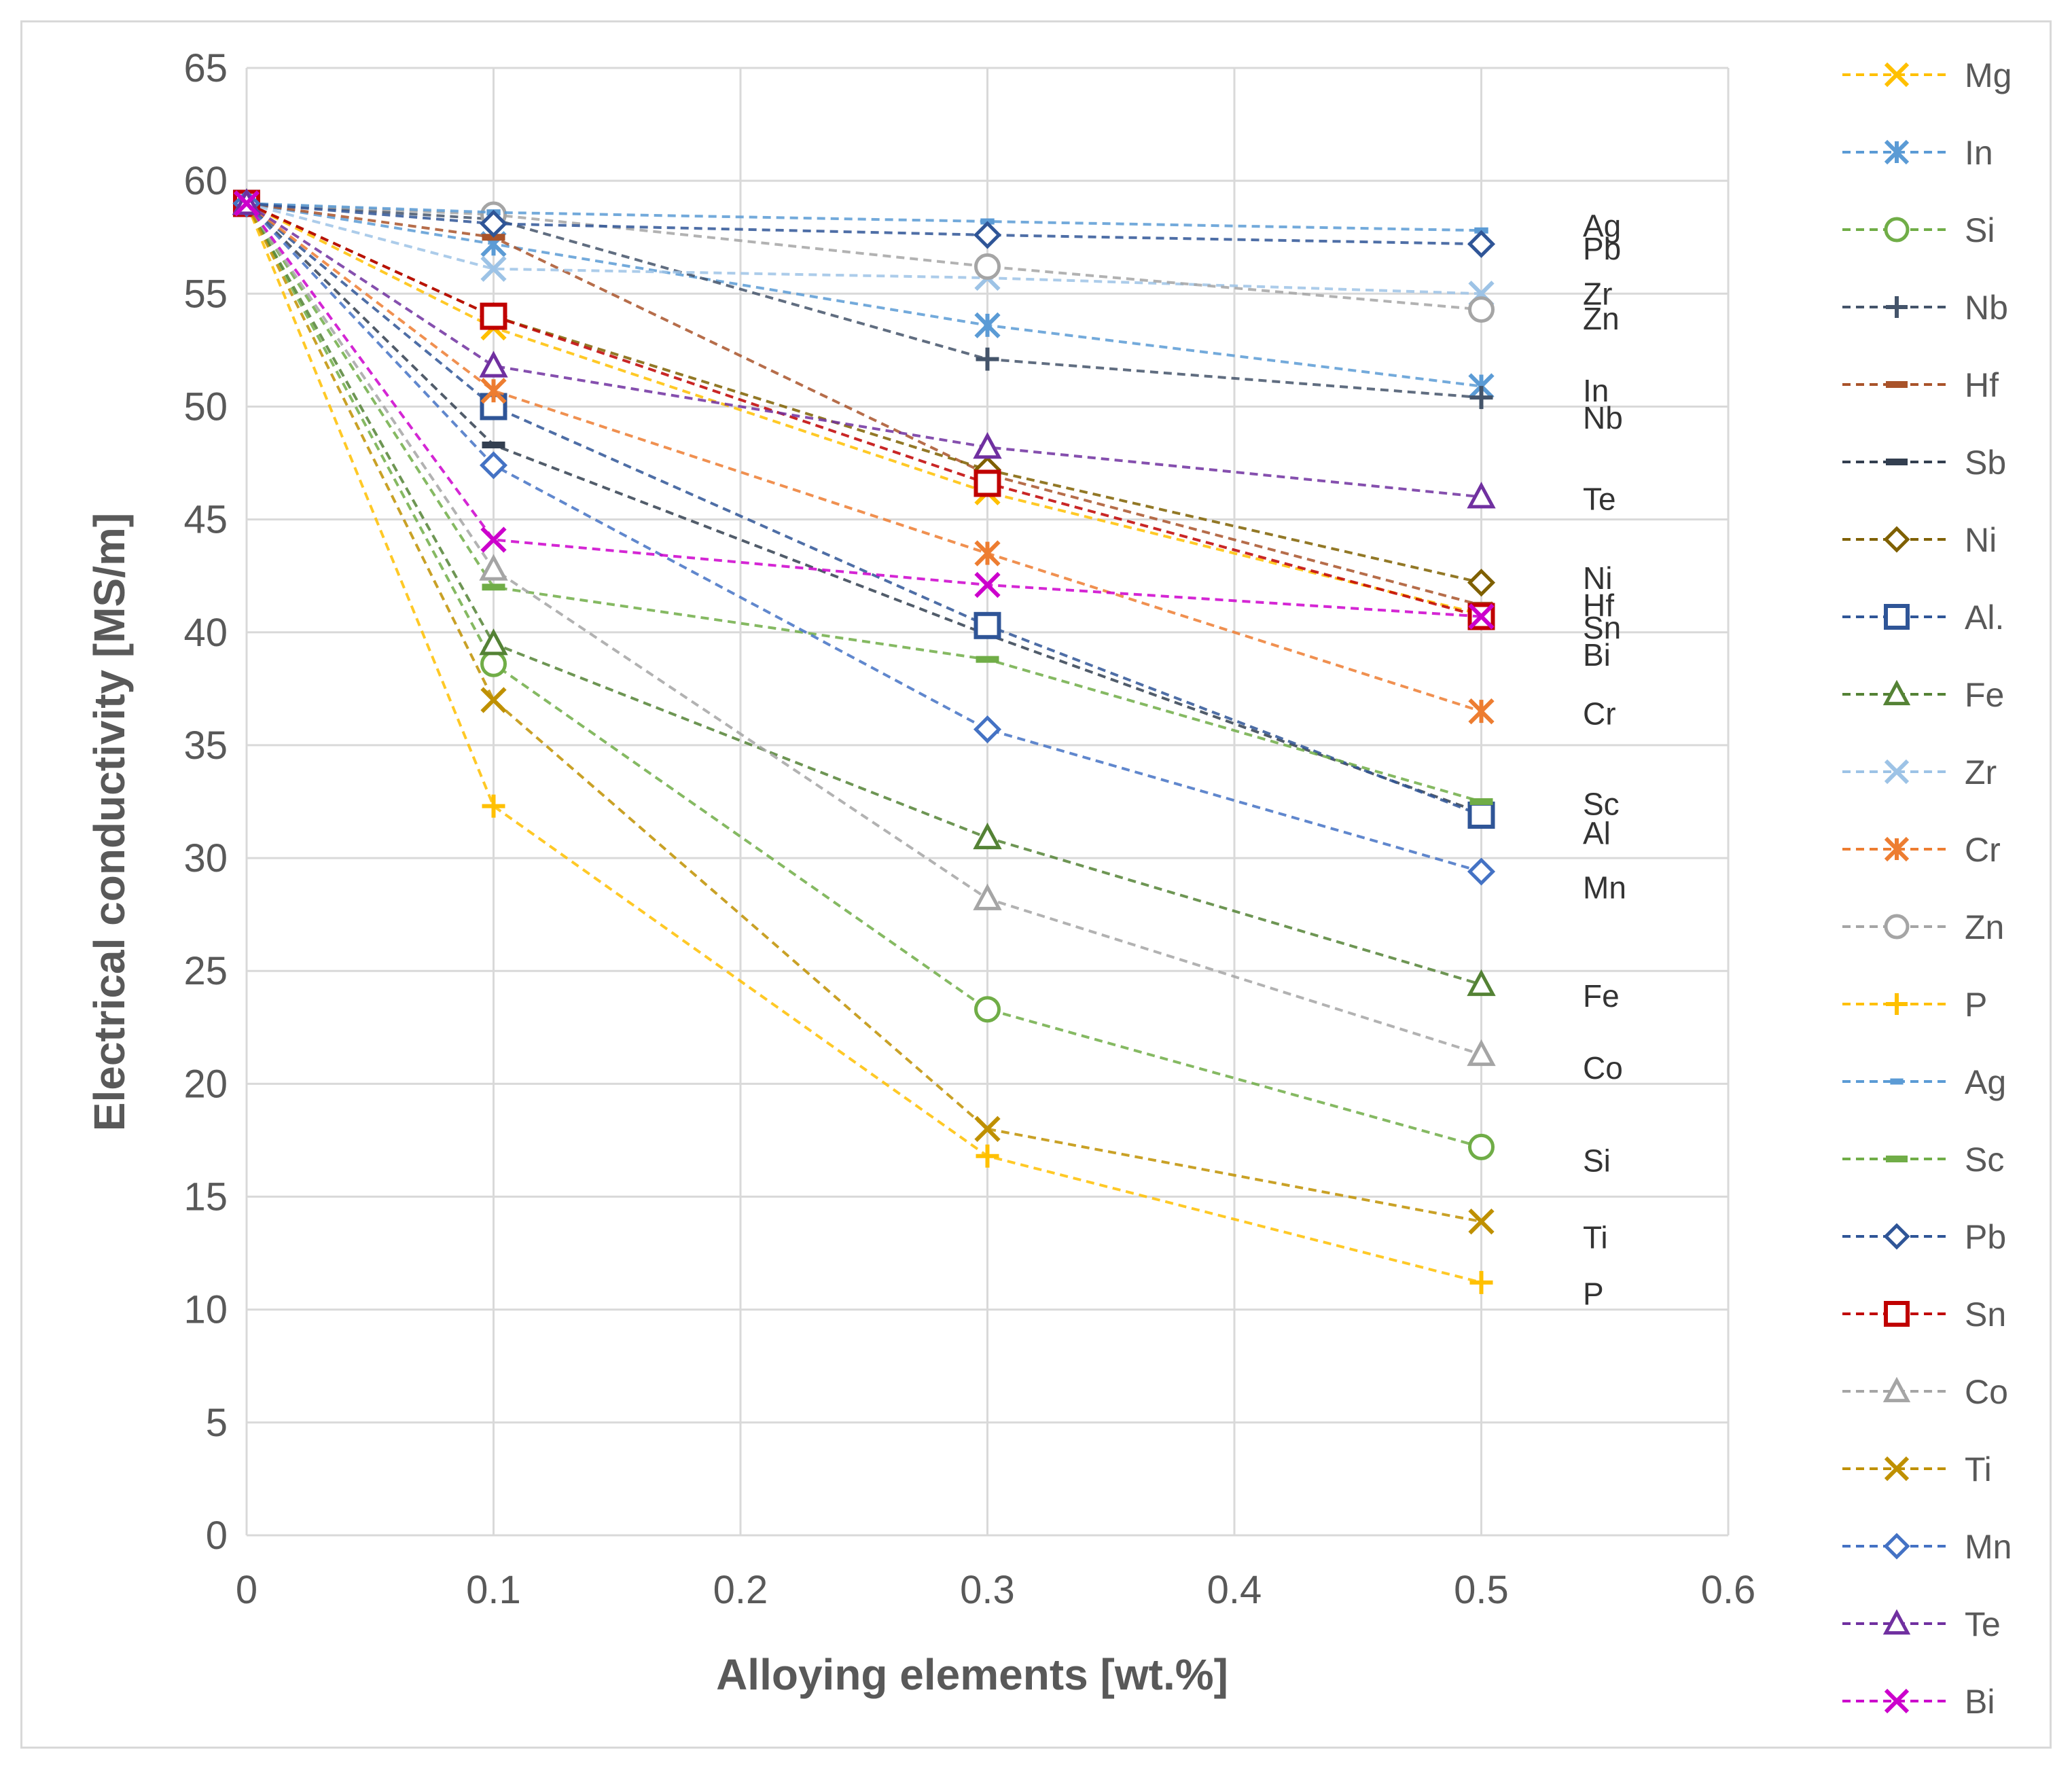  I want to click on legend-marker-zn, so click(1897, 927).